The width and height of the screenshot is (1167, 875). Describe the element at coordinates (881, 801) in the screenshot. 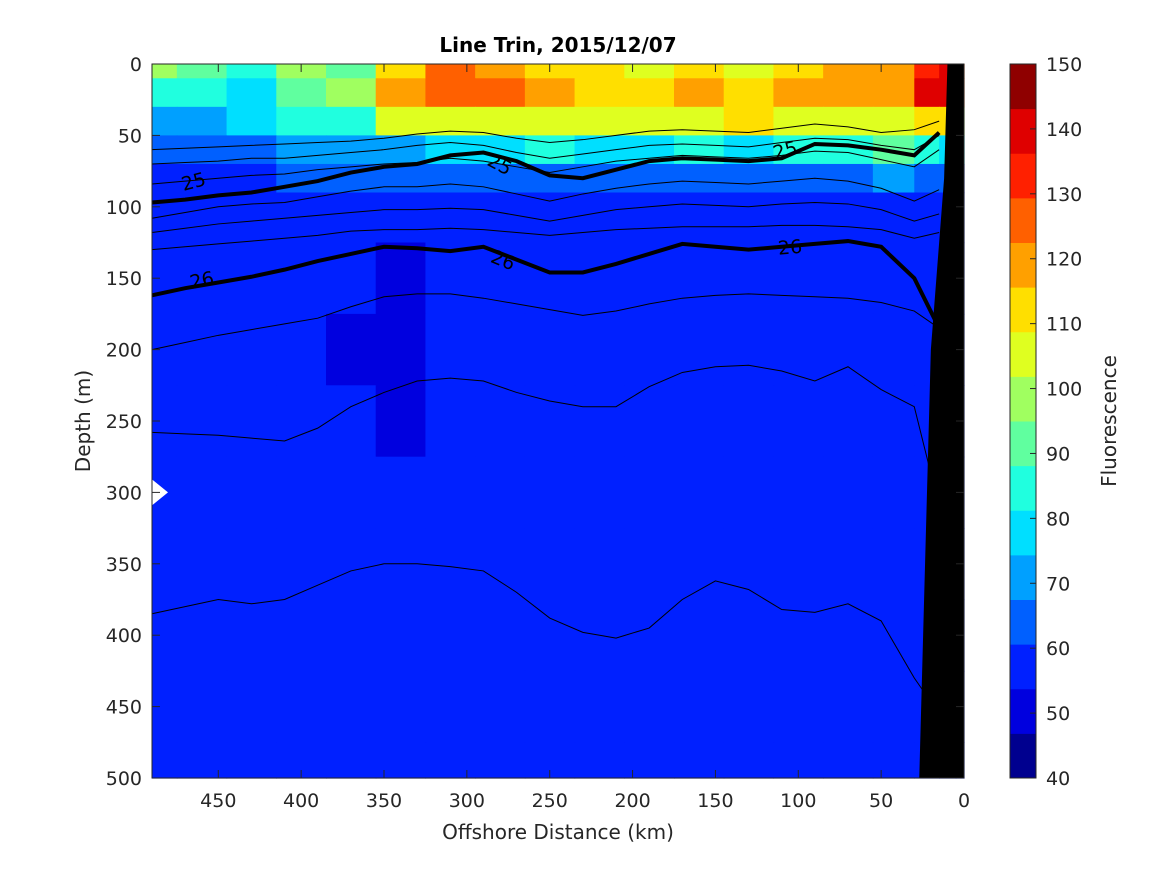

I see `x-tick-label: 50` at that location.